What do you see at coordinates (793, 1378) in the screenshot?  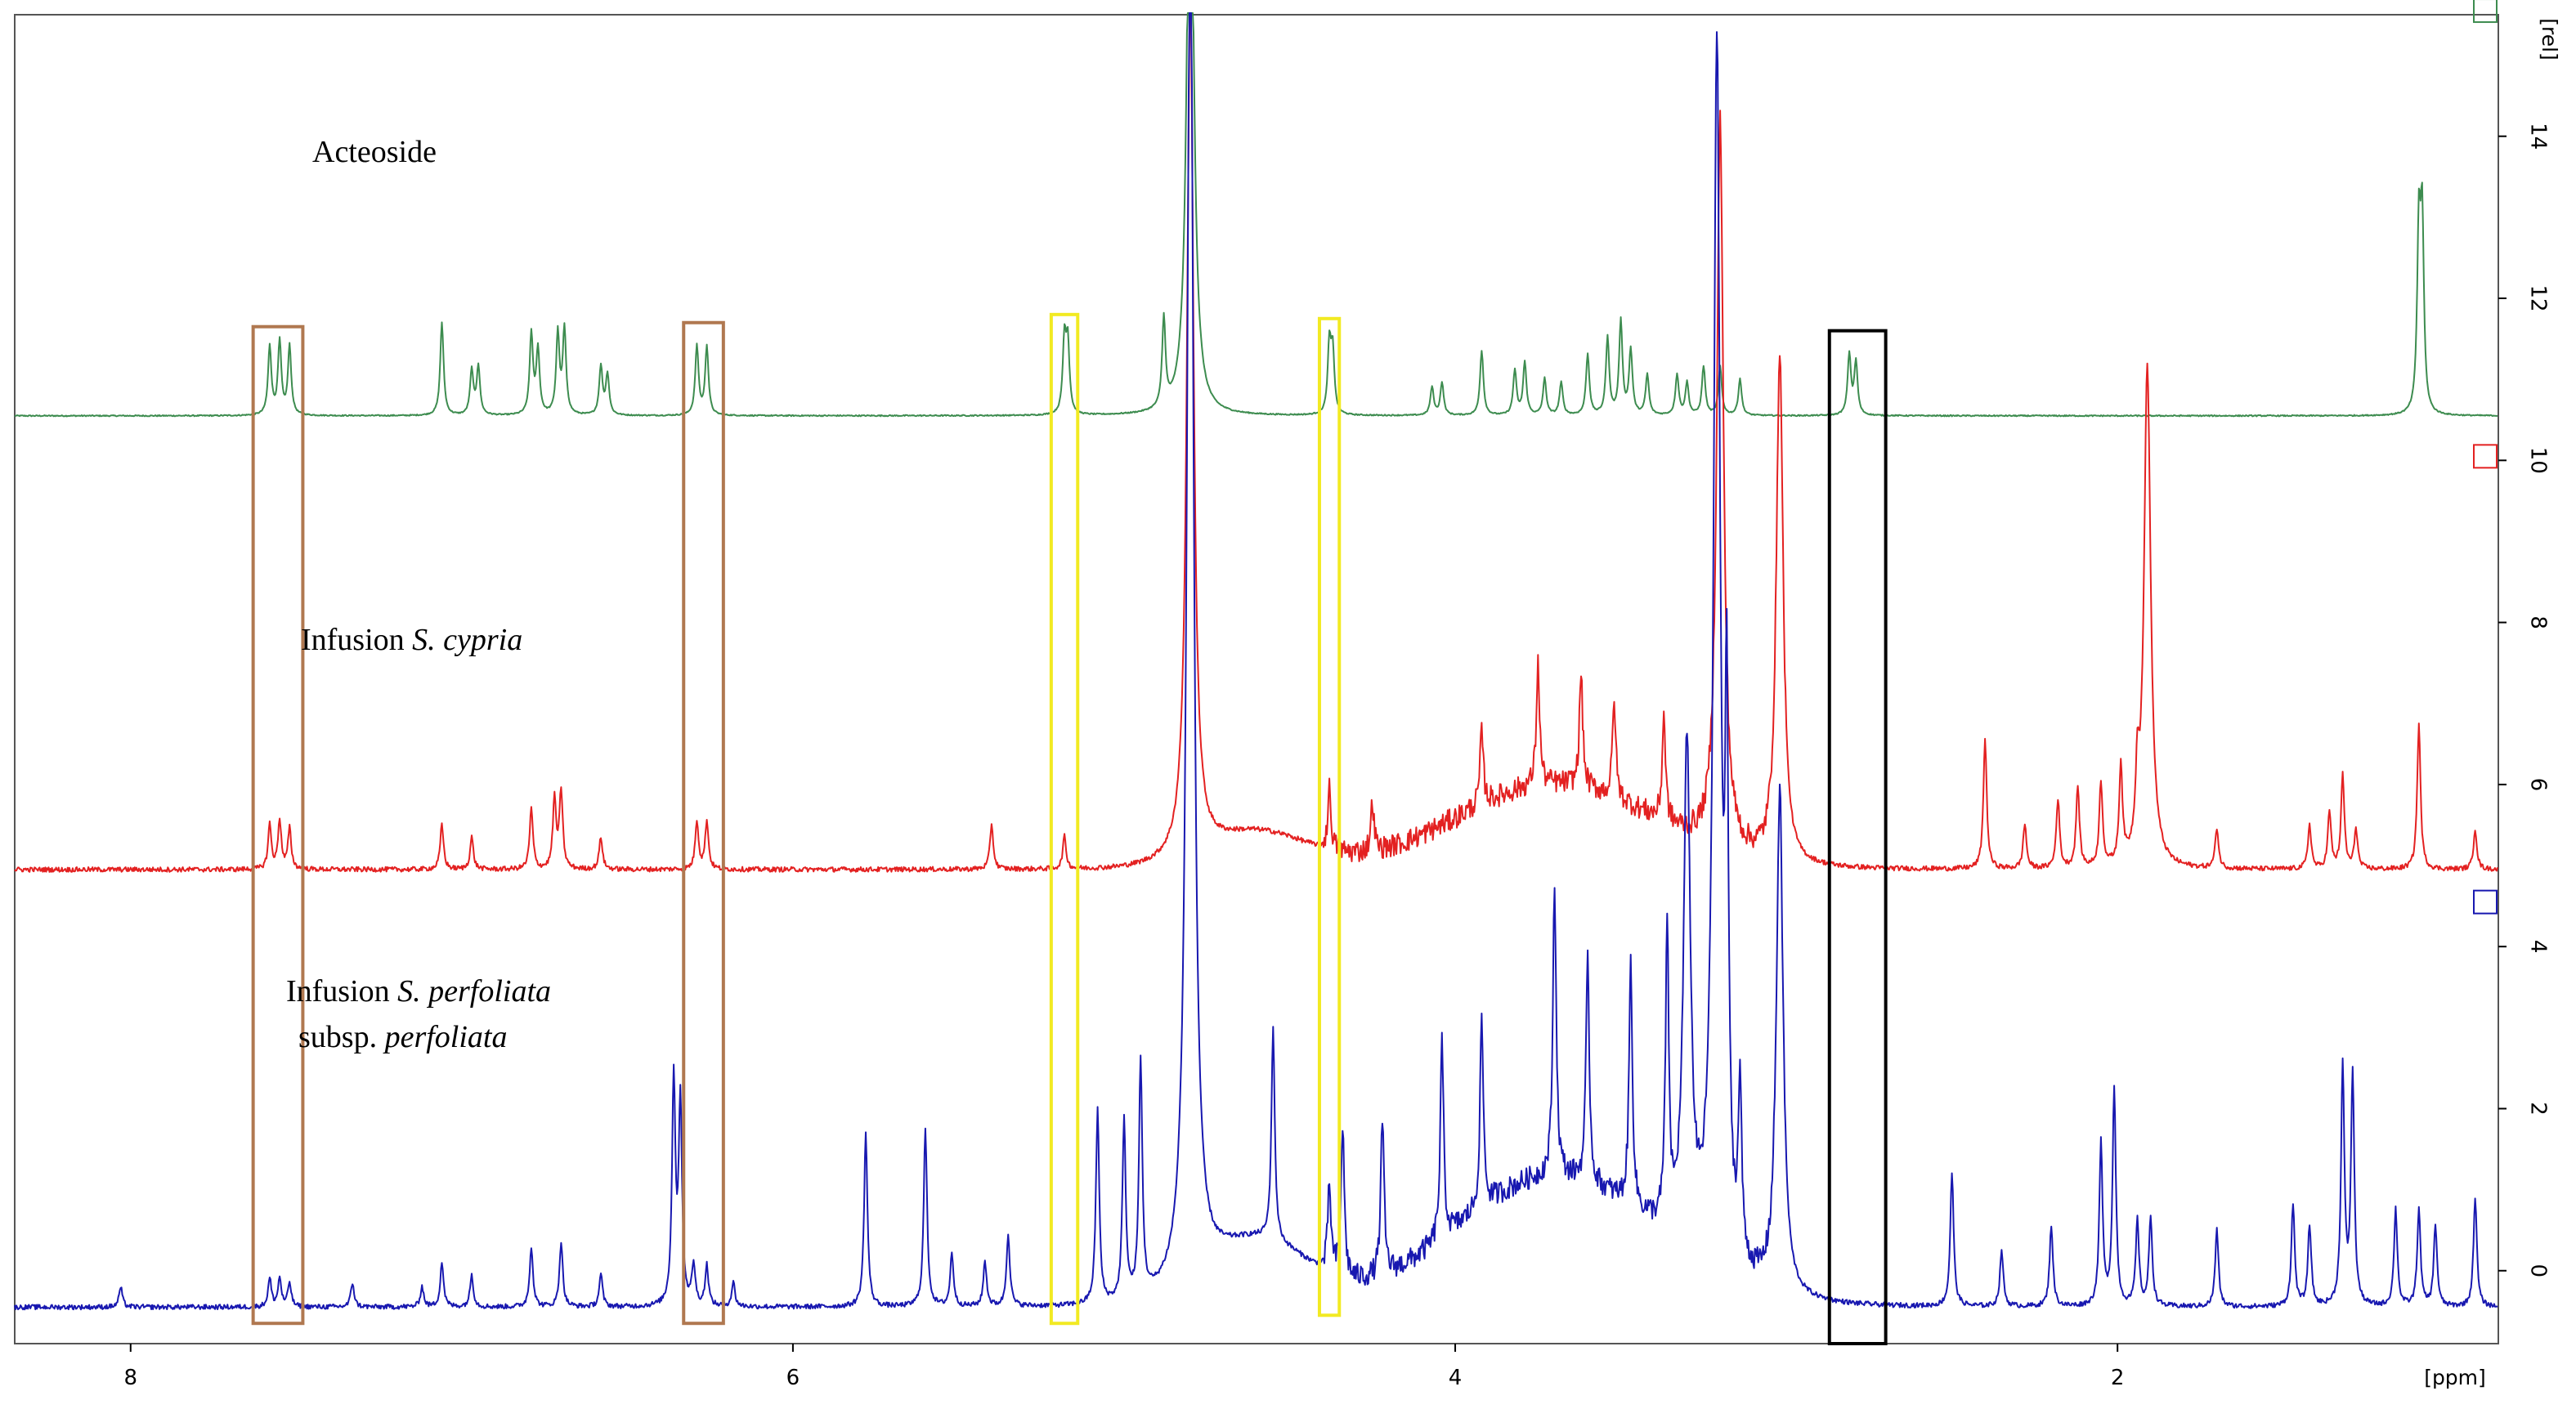 I see `x-tick-label-6: 6` at bounding box center [793, 1378].